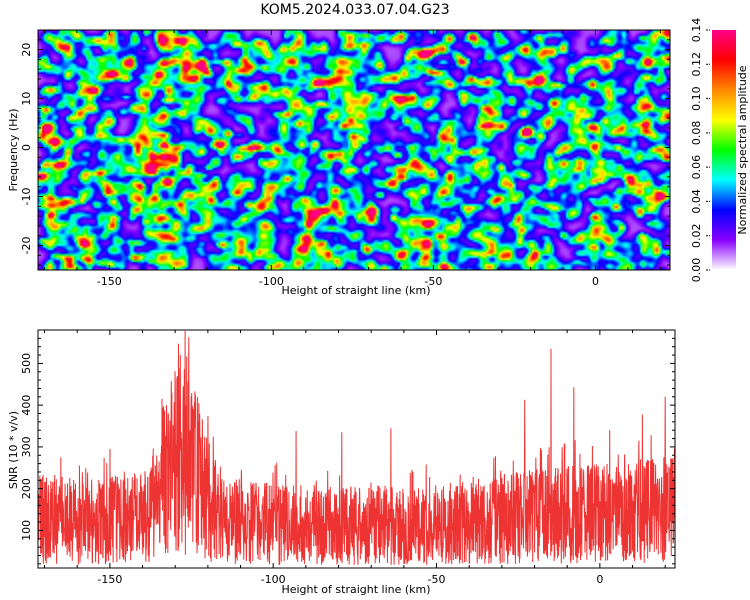 The image size is (750, 600). Describe the element at coordinates (696, 133) in the screenshot. I see `colorbar-tick-label: 0.08` at that location.